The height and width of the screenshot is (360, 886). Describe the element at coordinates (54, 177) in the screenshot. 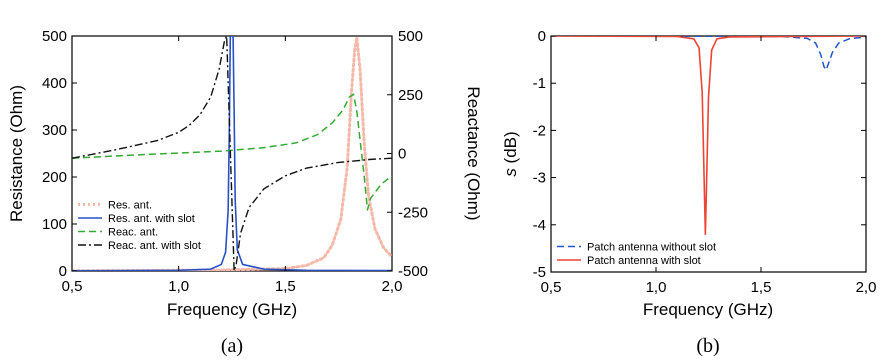

I see `y-tick-label: 200` at that location.